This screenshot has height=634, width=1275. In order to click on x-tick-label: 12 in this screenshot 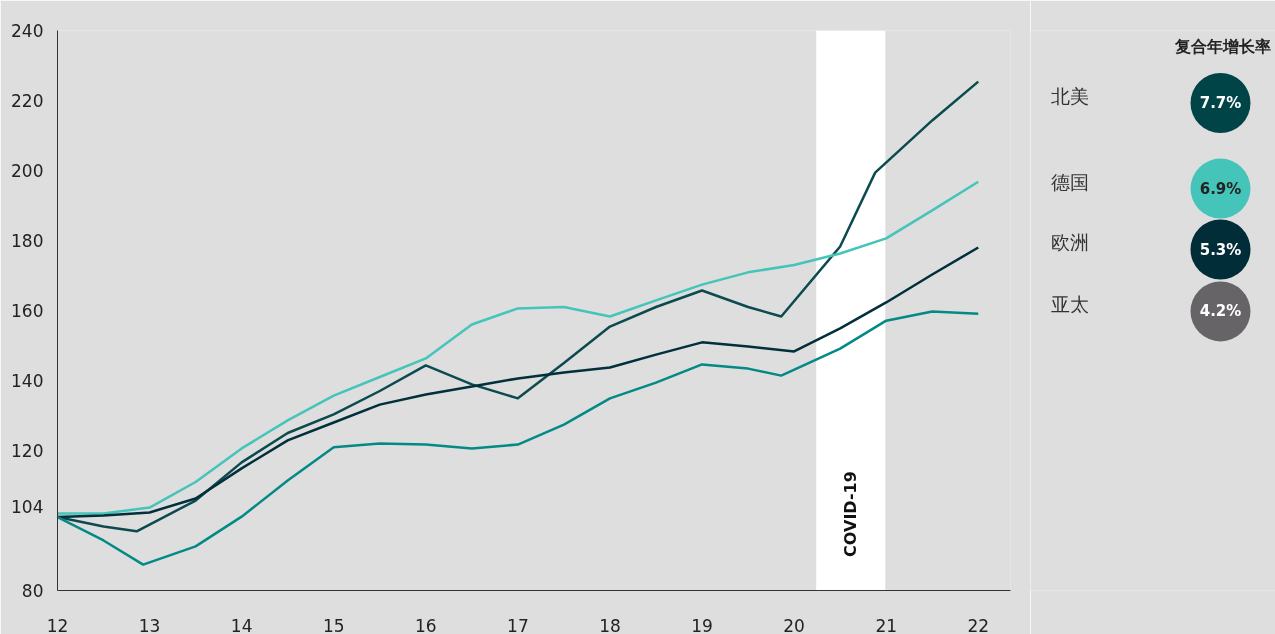, I will do `click(57, 624)`.